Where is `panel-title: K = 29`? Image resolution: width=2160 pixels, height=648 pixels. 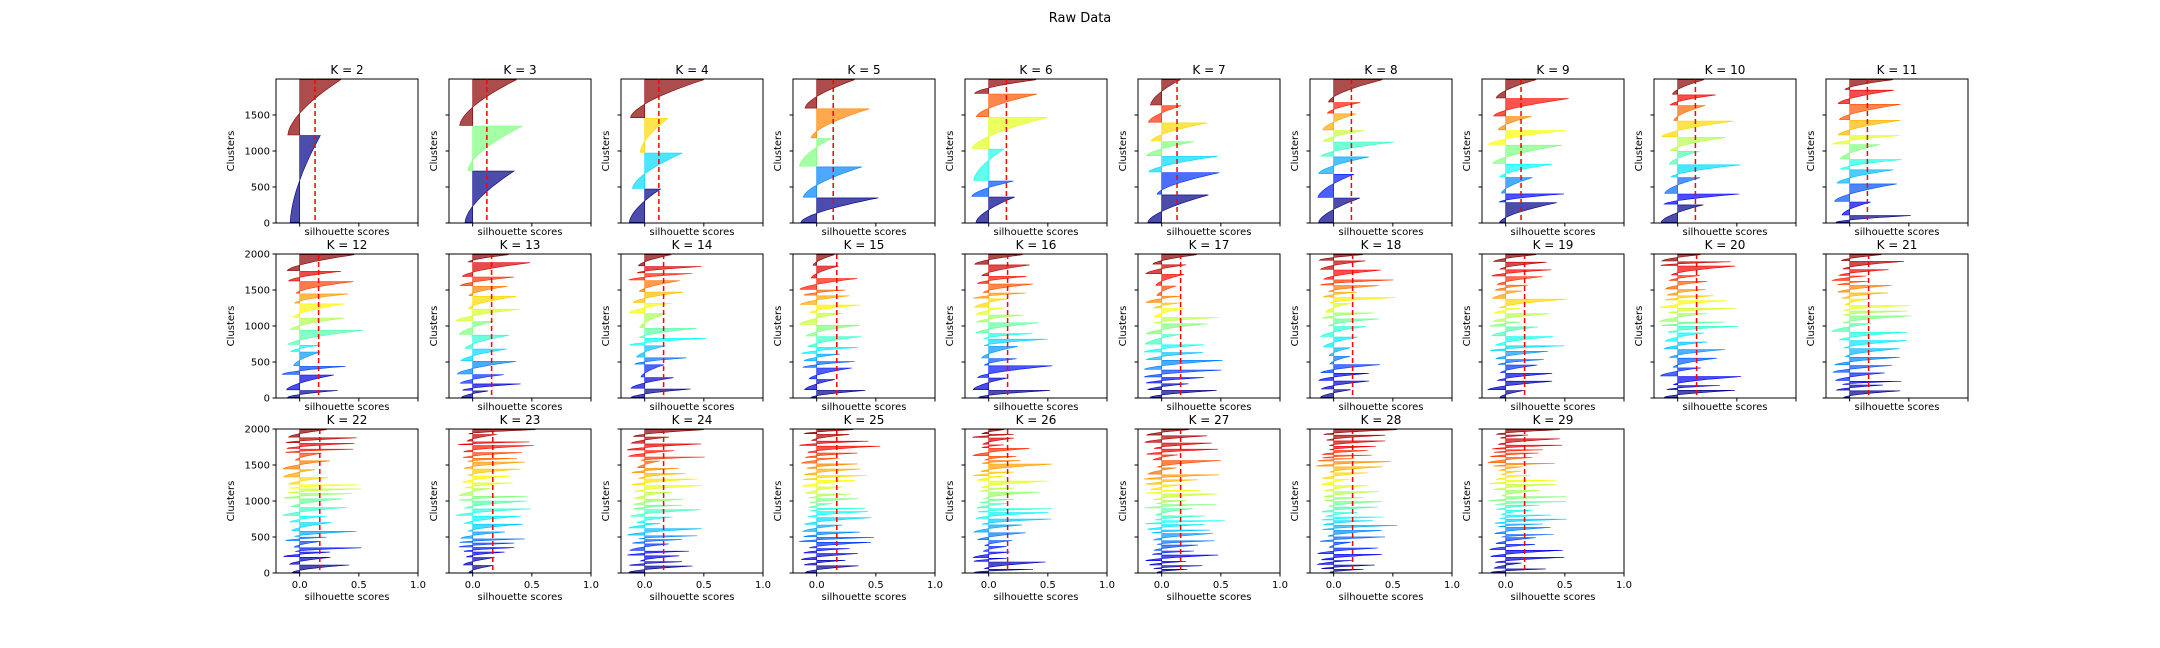
panel-title: K = 29 is located at coordinates (1553, 420).